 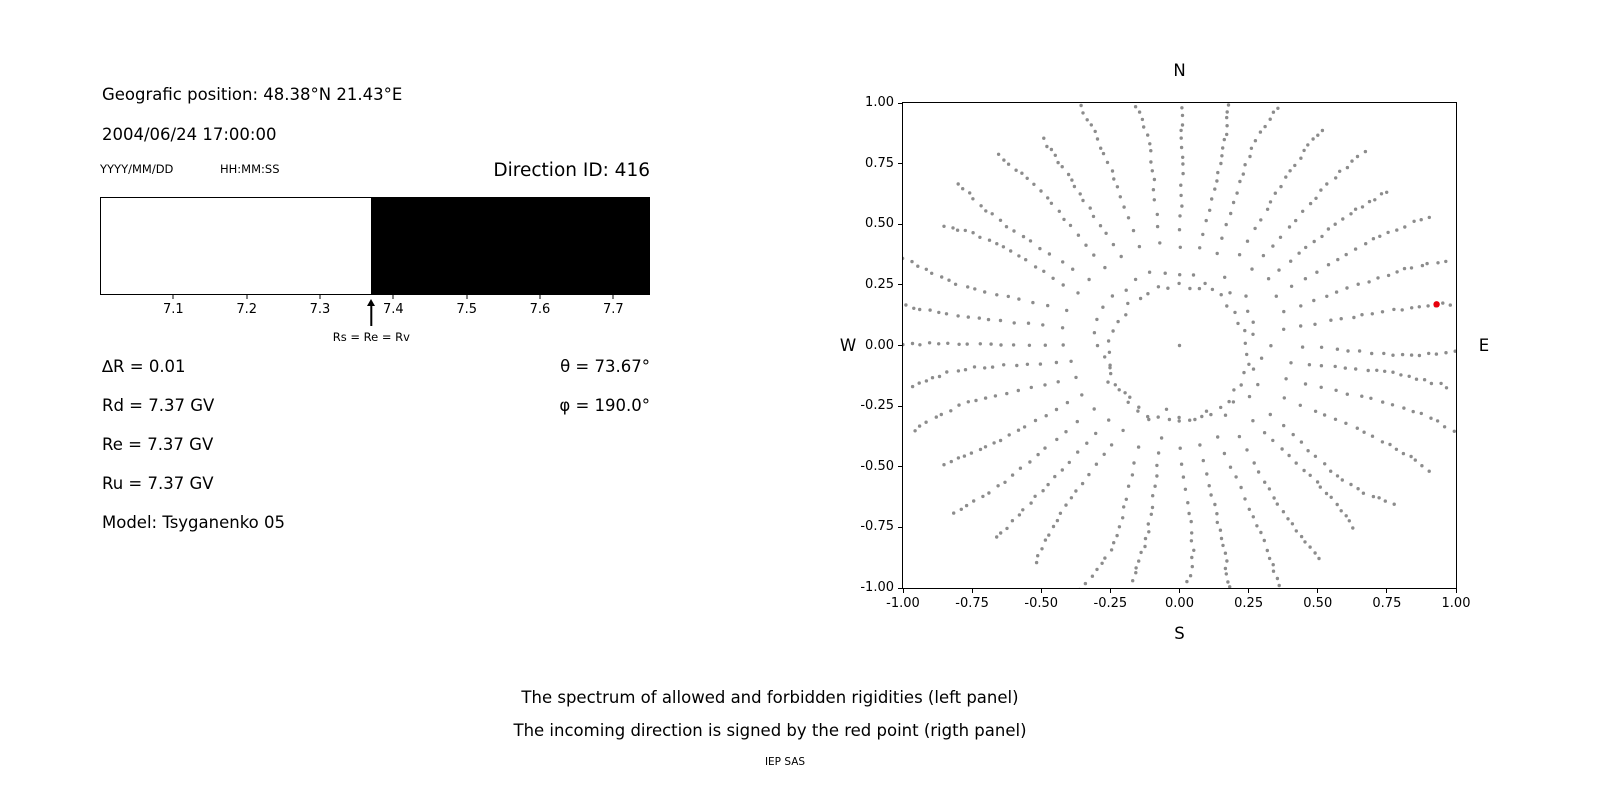 I want to click on y-tick-label: 0.75, so click(x=879, y=163).